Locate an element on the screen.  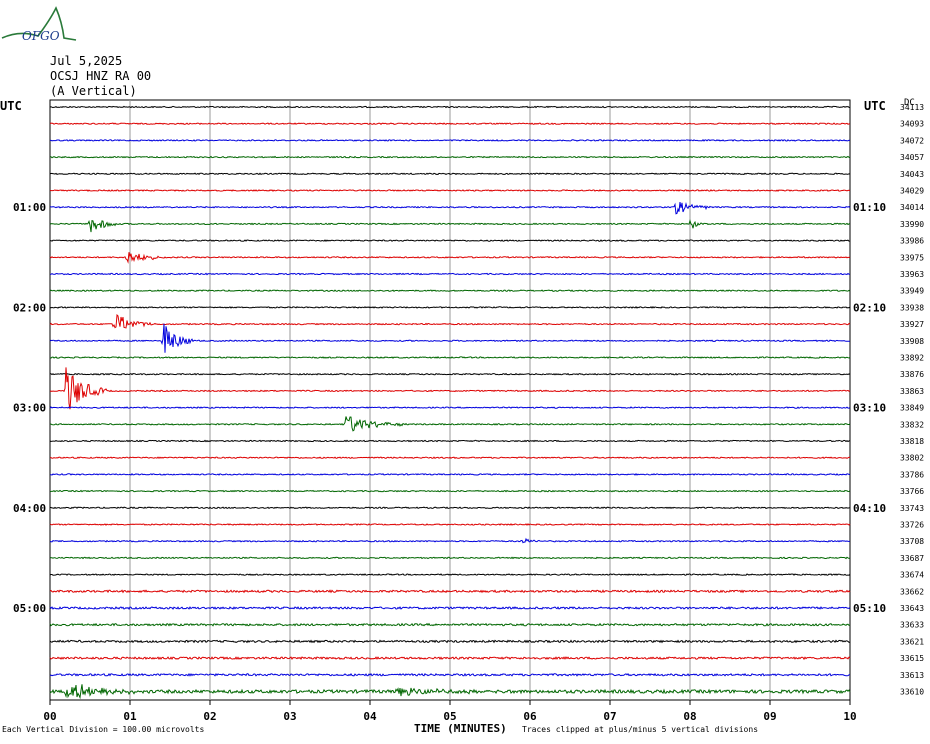
x-tick-label: 02 is located at coordinates (209, 716).